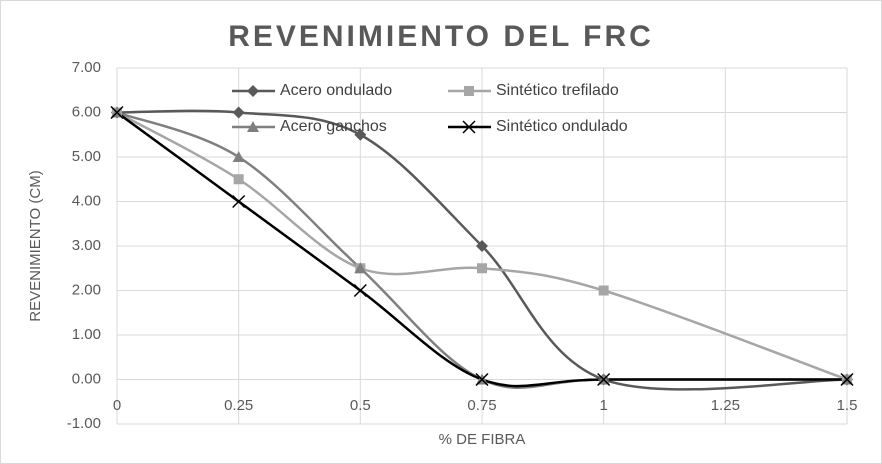  Describe the element at coordinates (86, 378) in the screenshot. I see `y-tick-label: 0.00` at that location.